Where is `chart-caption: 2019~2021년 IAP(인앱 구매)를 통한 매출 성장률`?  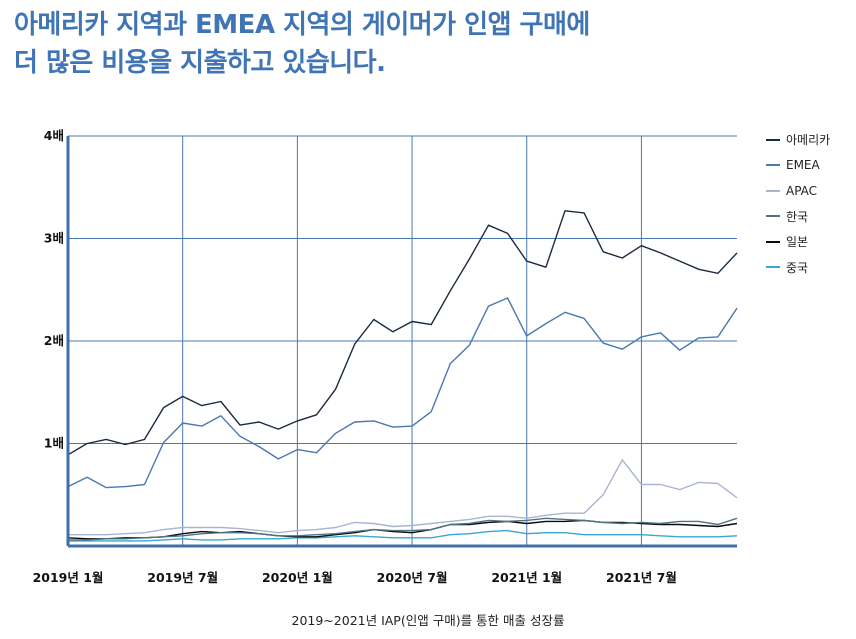 chart-caption: 2019~2021년 IAP(인앱 구매)를 통한 매출 성장률 is located at coordinates (428, 620).